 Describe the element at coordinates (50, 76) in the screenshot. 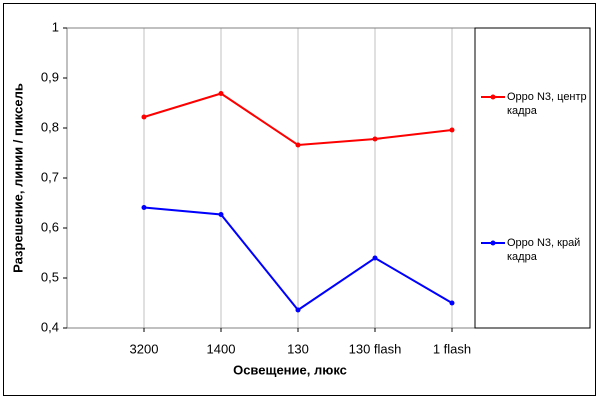

I see `y-tick-label: 0,9` at that location.